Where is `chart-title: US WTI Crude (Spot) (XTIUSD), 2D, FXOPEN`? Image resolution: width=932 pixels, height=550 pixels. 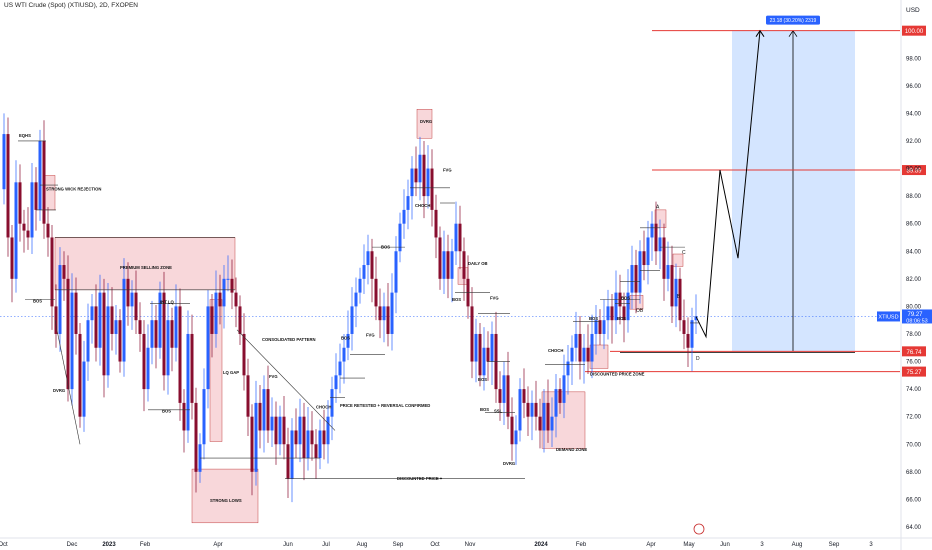
chart-title: US WTI Crude (Spot) (XTIUSD), 2D, FXOPEN is located at coordinates (71, 5).